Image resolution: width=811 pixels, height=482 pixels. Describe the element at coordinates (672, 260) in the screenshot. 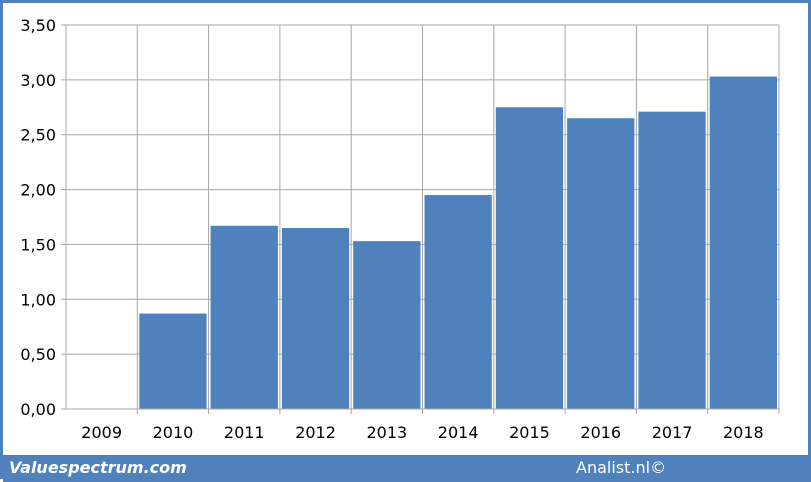

I see `bar-2017` at that location.